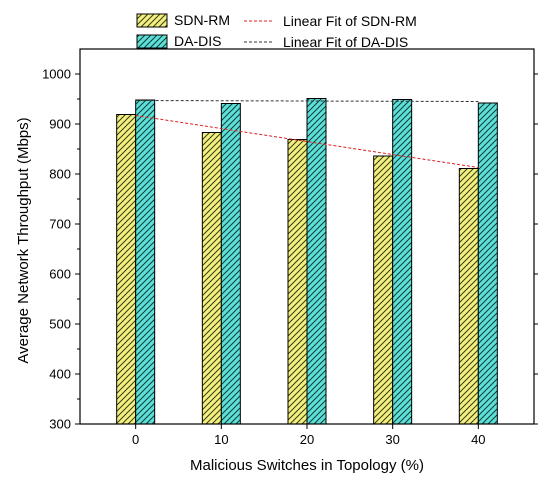  What do you see at coordinates (56, 74) in the screenshot?
I see `y-tick-label: 1000` at bounding box center [56, 74].